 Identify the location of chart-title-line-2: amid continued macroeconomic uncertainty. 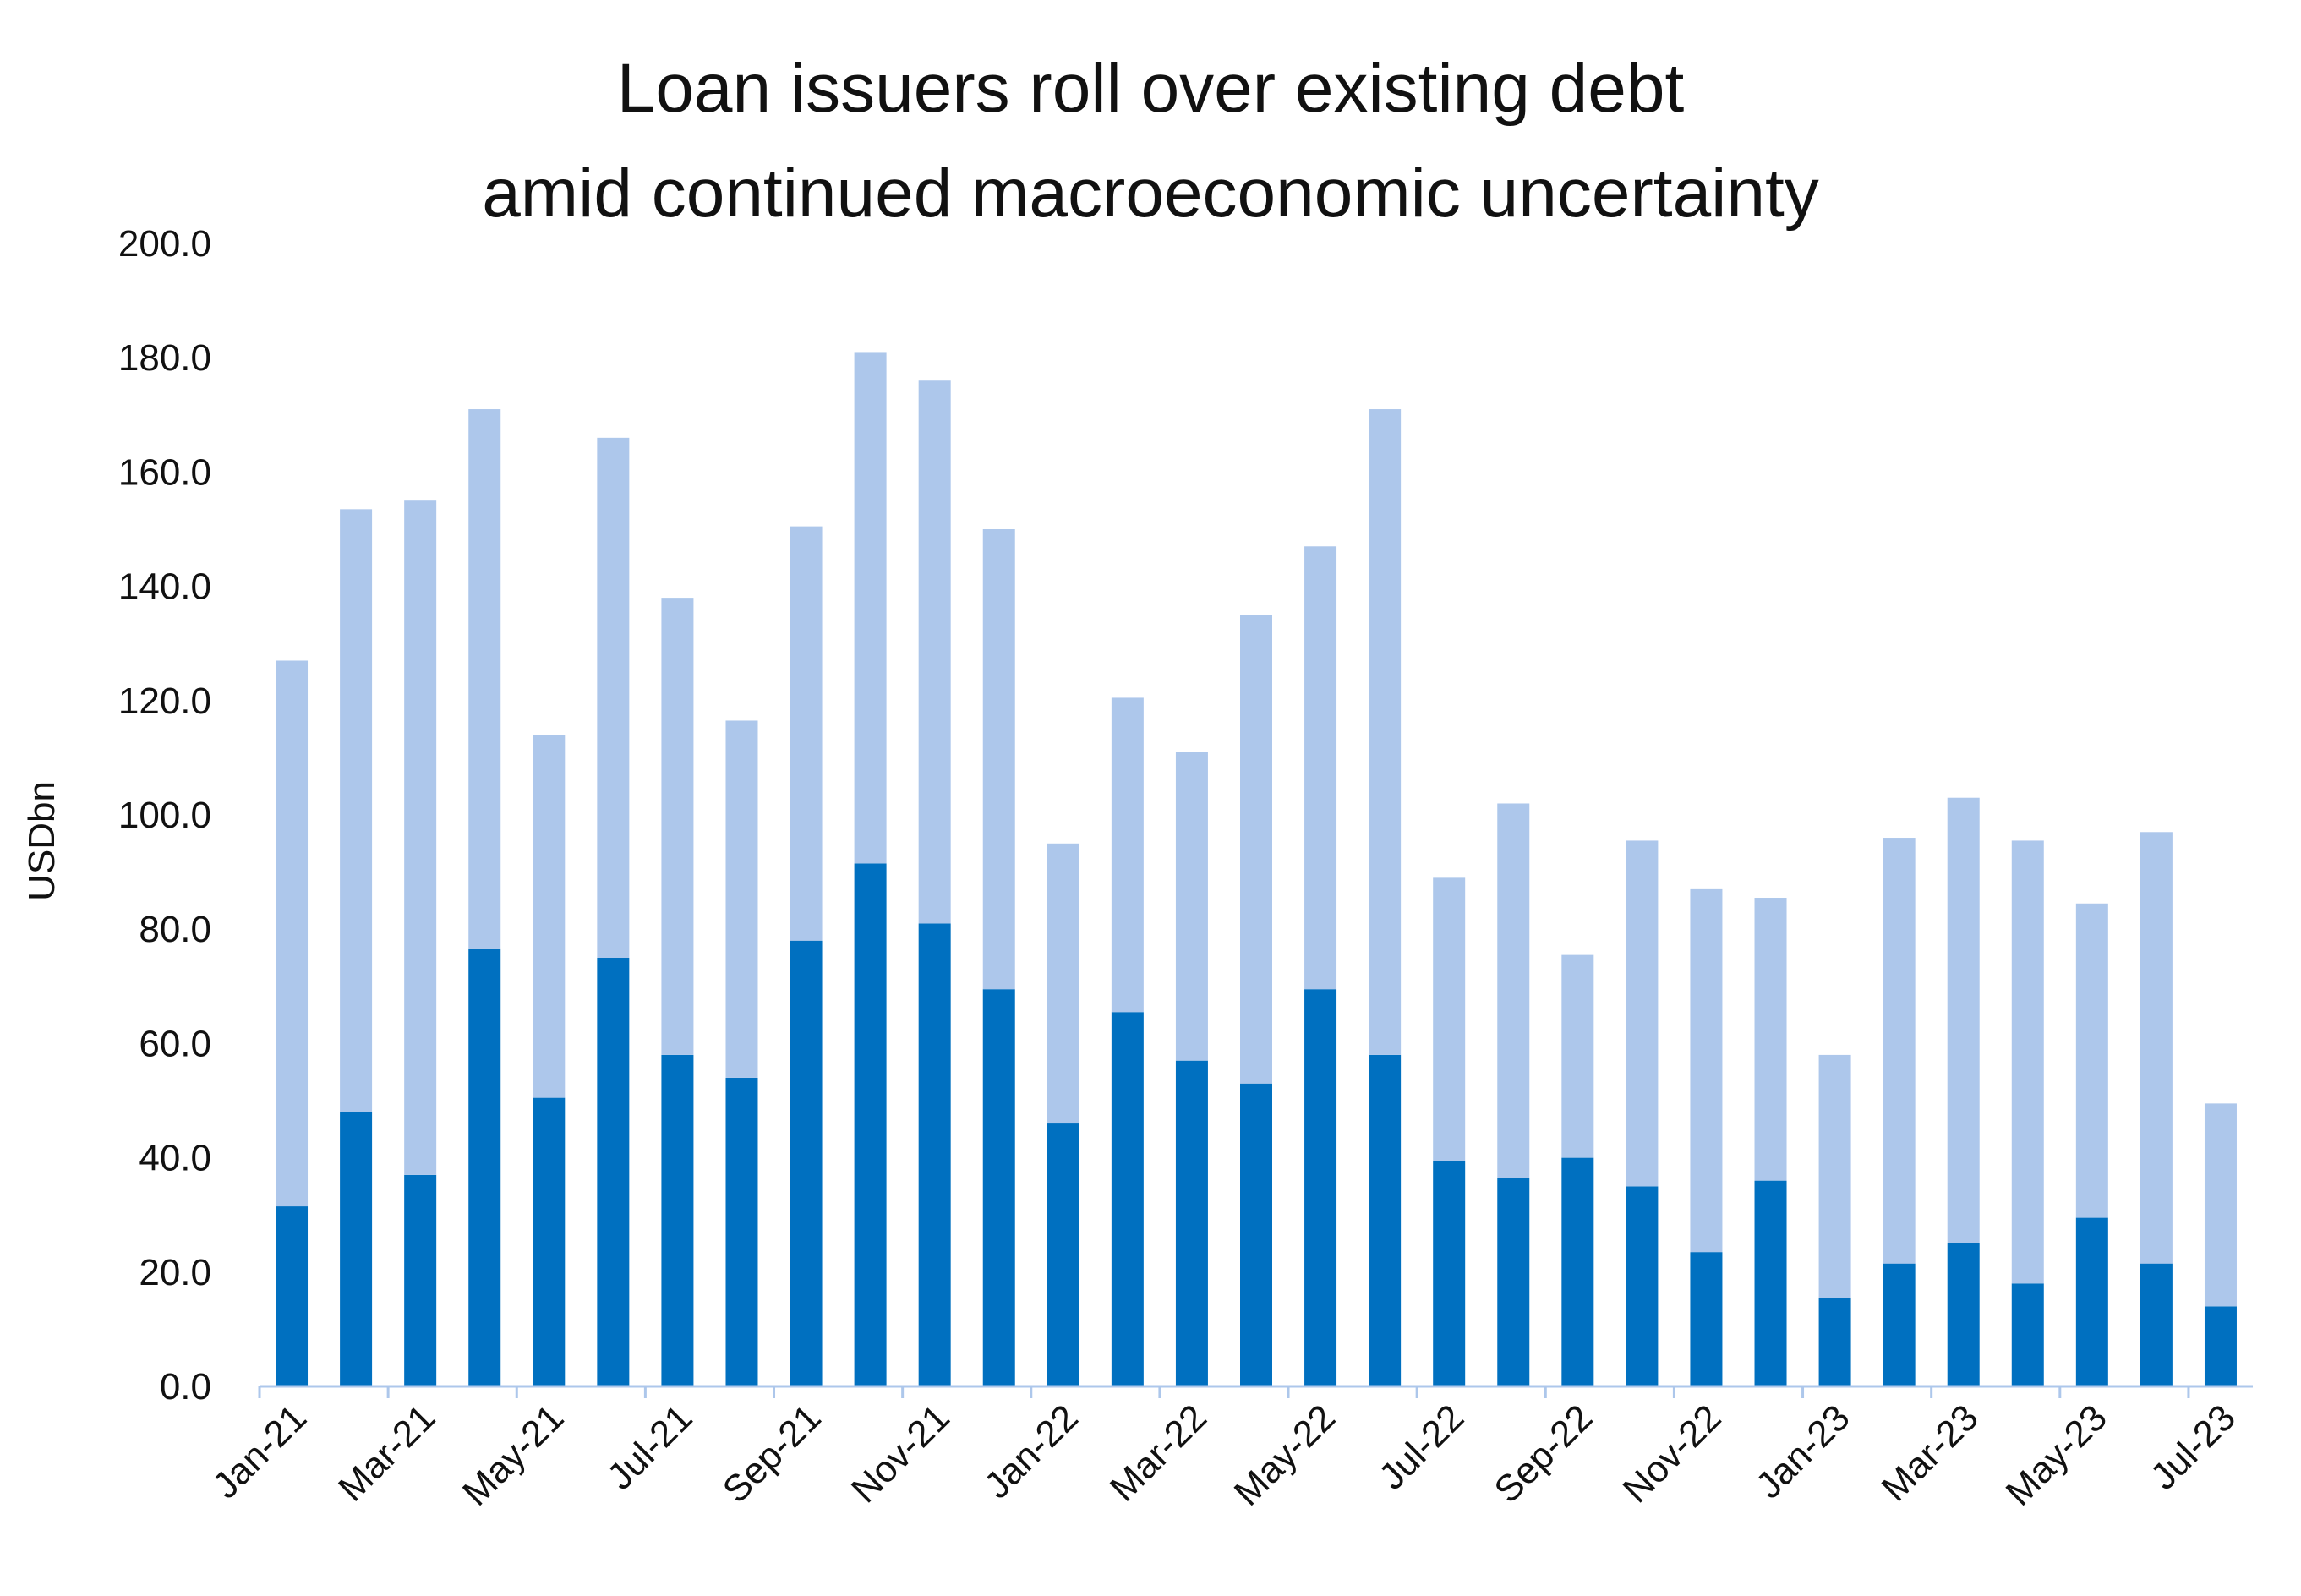
(1151, 193).